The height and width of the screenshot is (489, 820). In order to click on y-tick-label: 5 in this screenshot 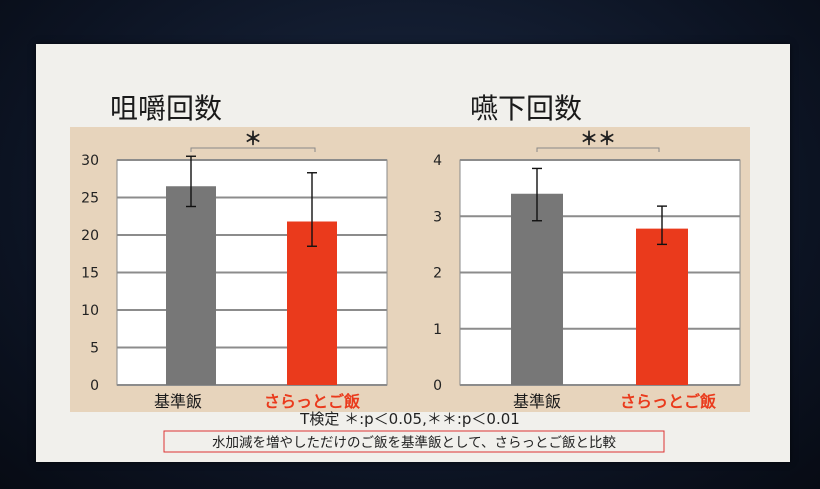, I will do `click(94, 349)`.